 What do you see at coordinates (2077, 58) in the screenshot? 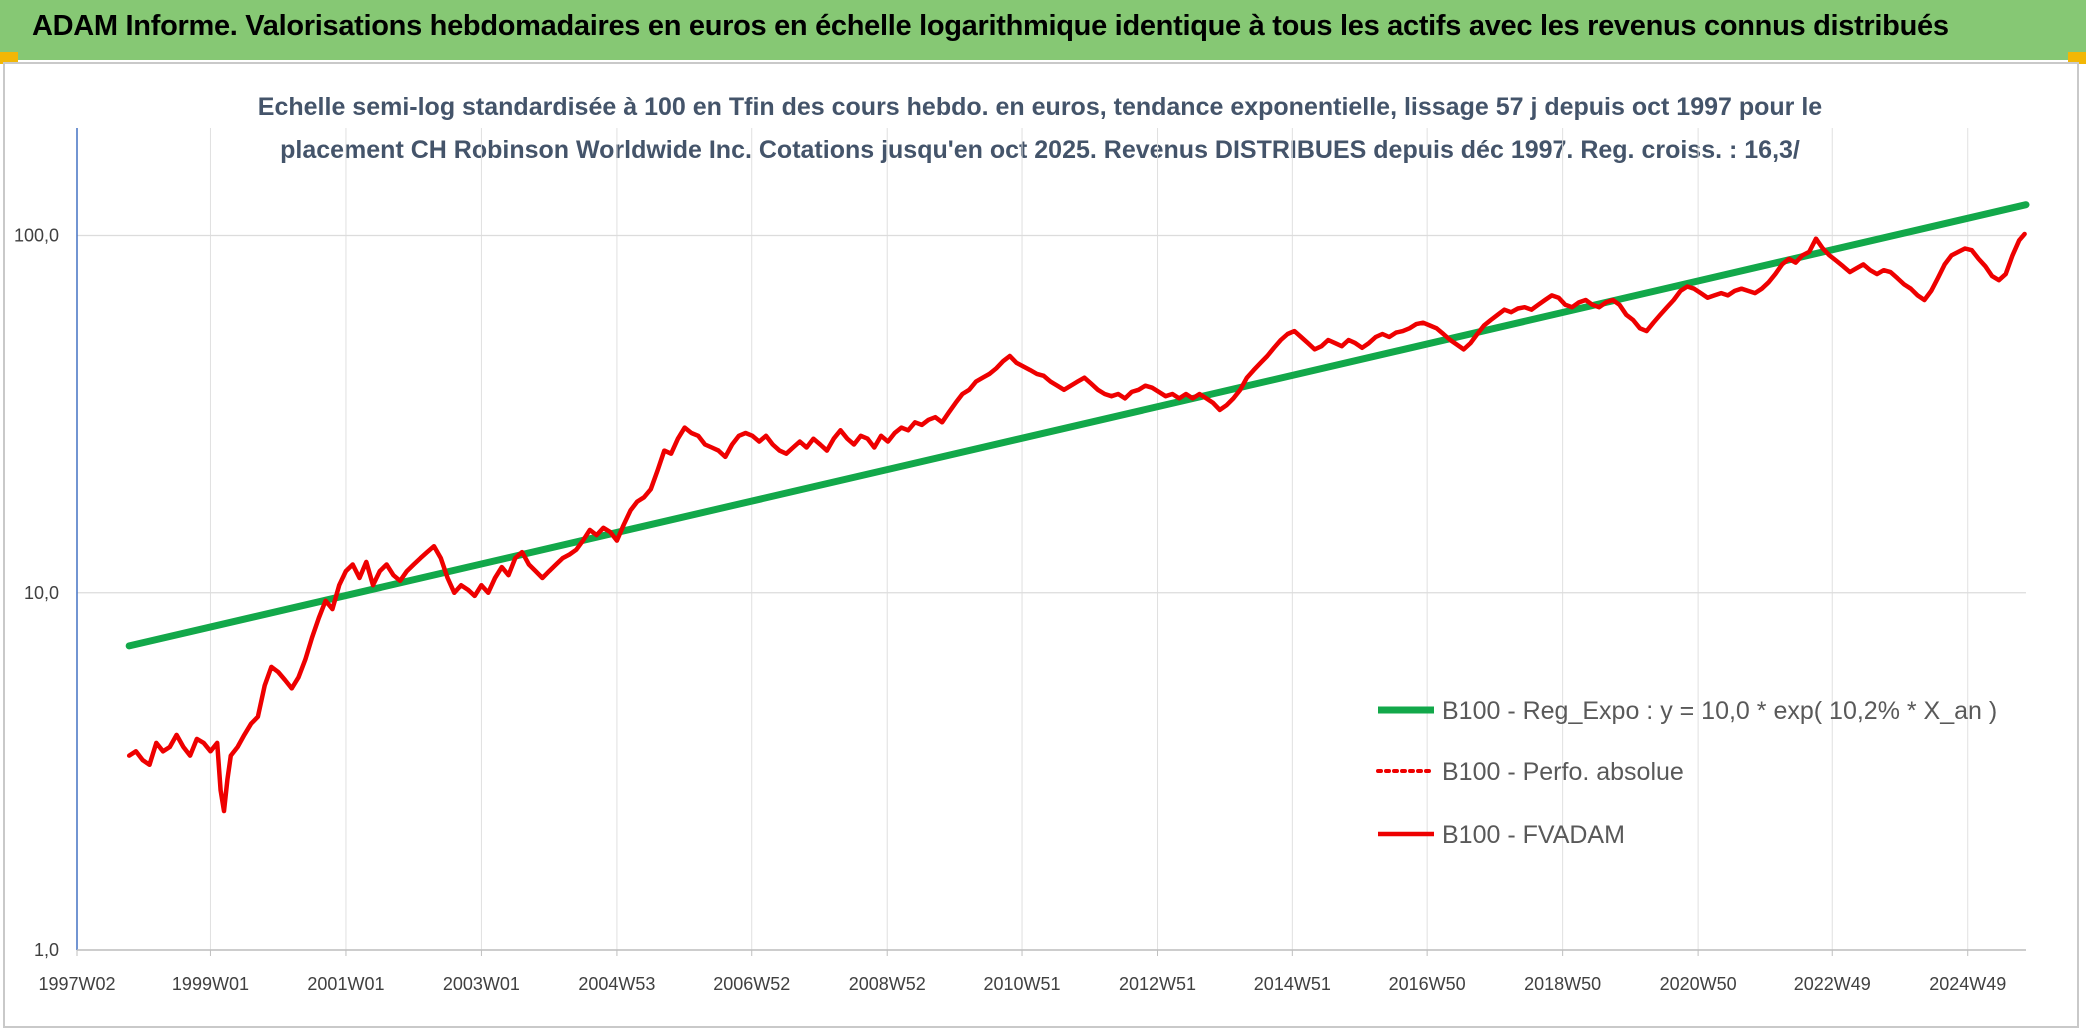
I see `corner-accent-right` at bounding box center [2077, 58].